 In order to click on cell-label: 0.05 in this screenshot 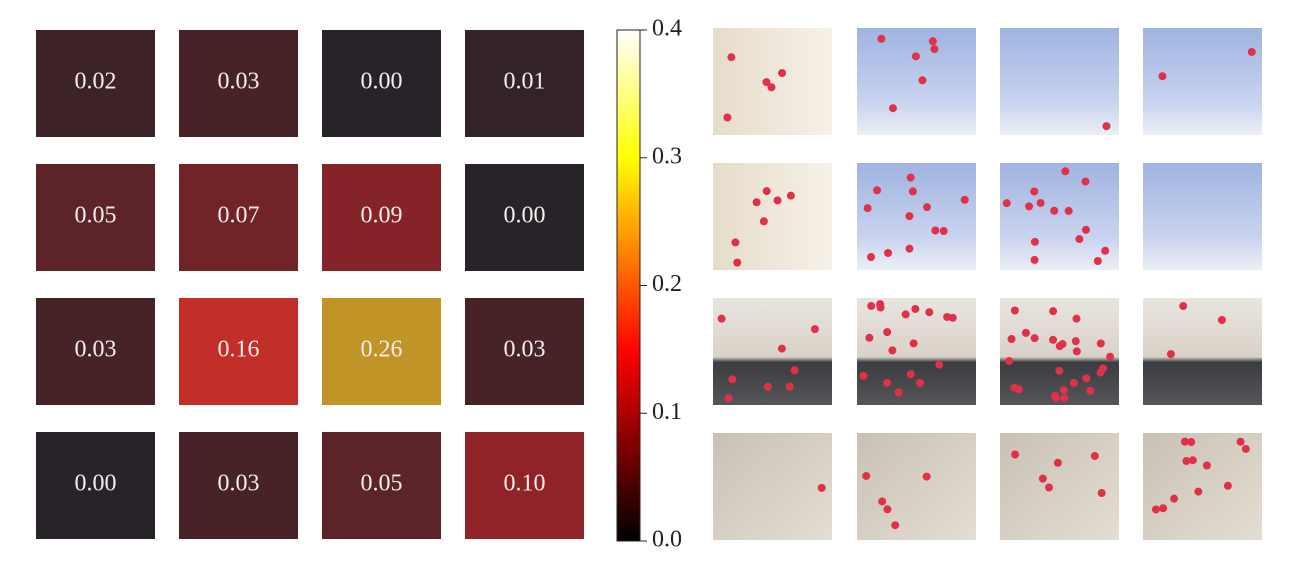, I will do `click(382, 484)`.